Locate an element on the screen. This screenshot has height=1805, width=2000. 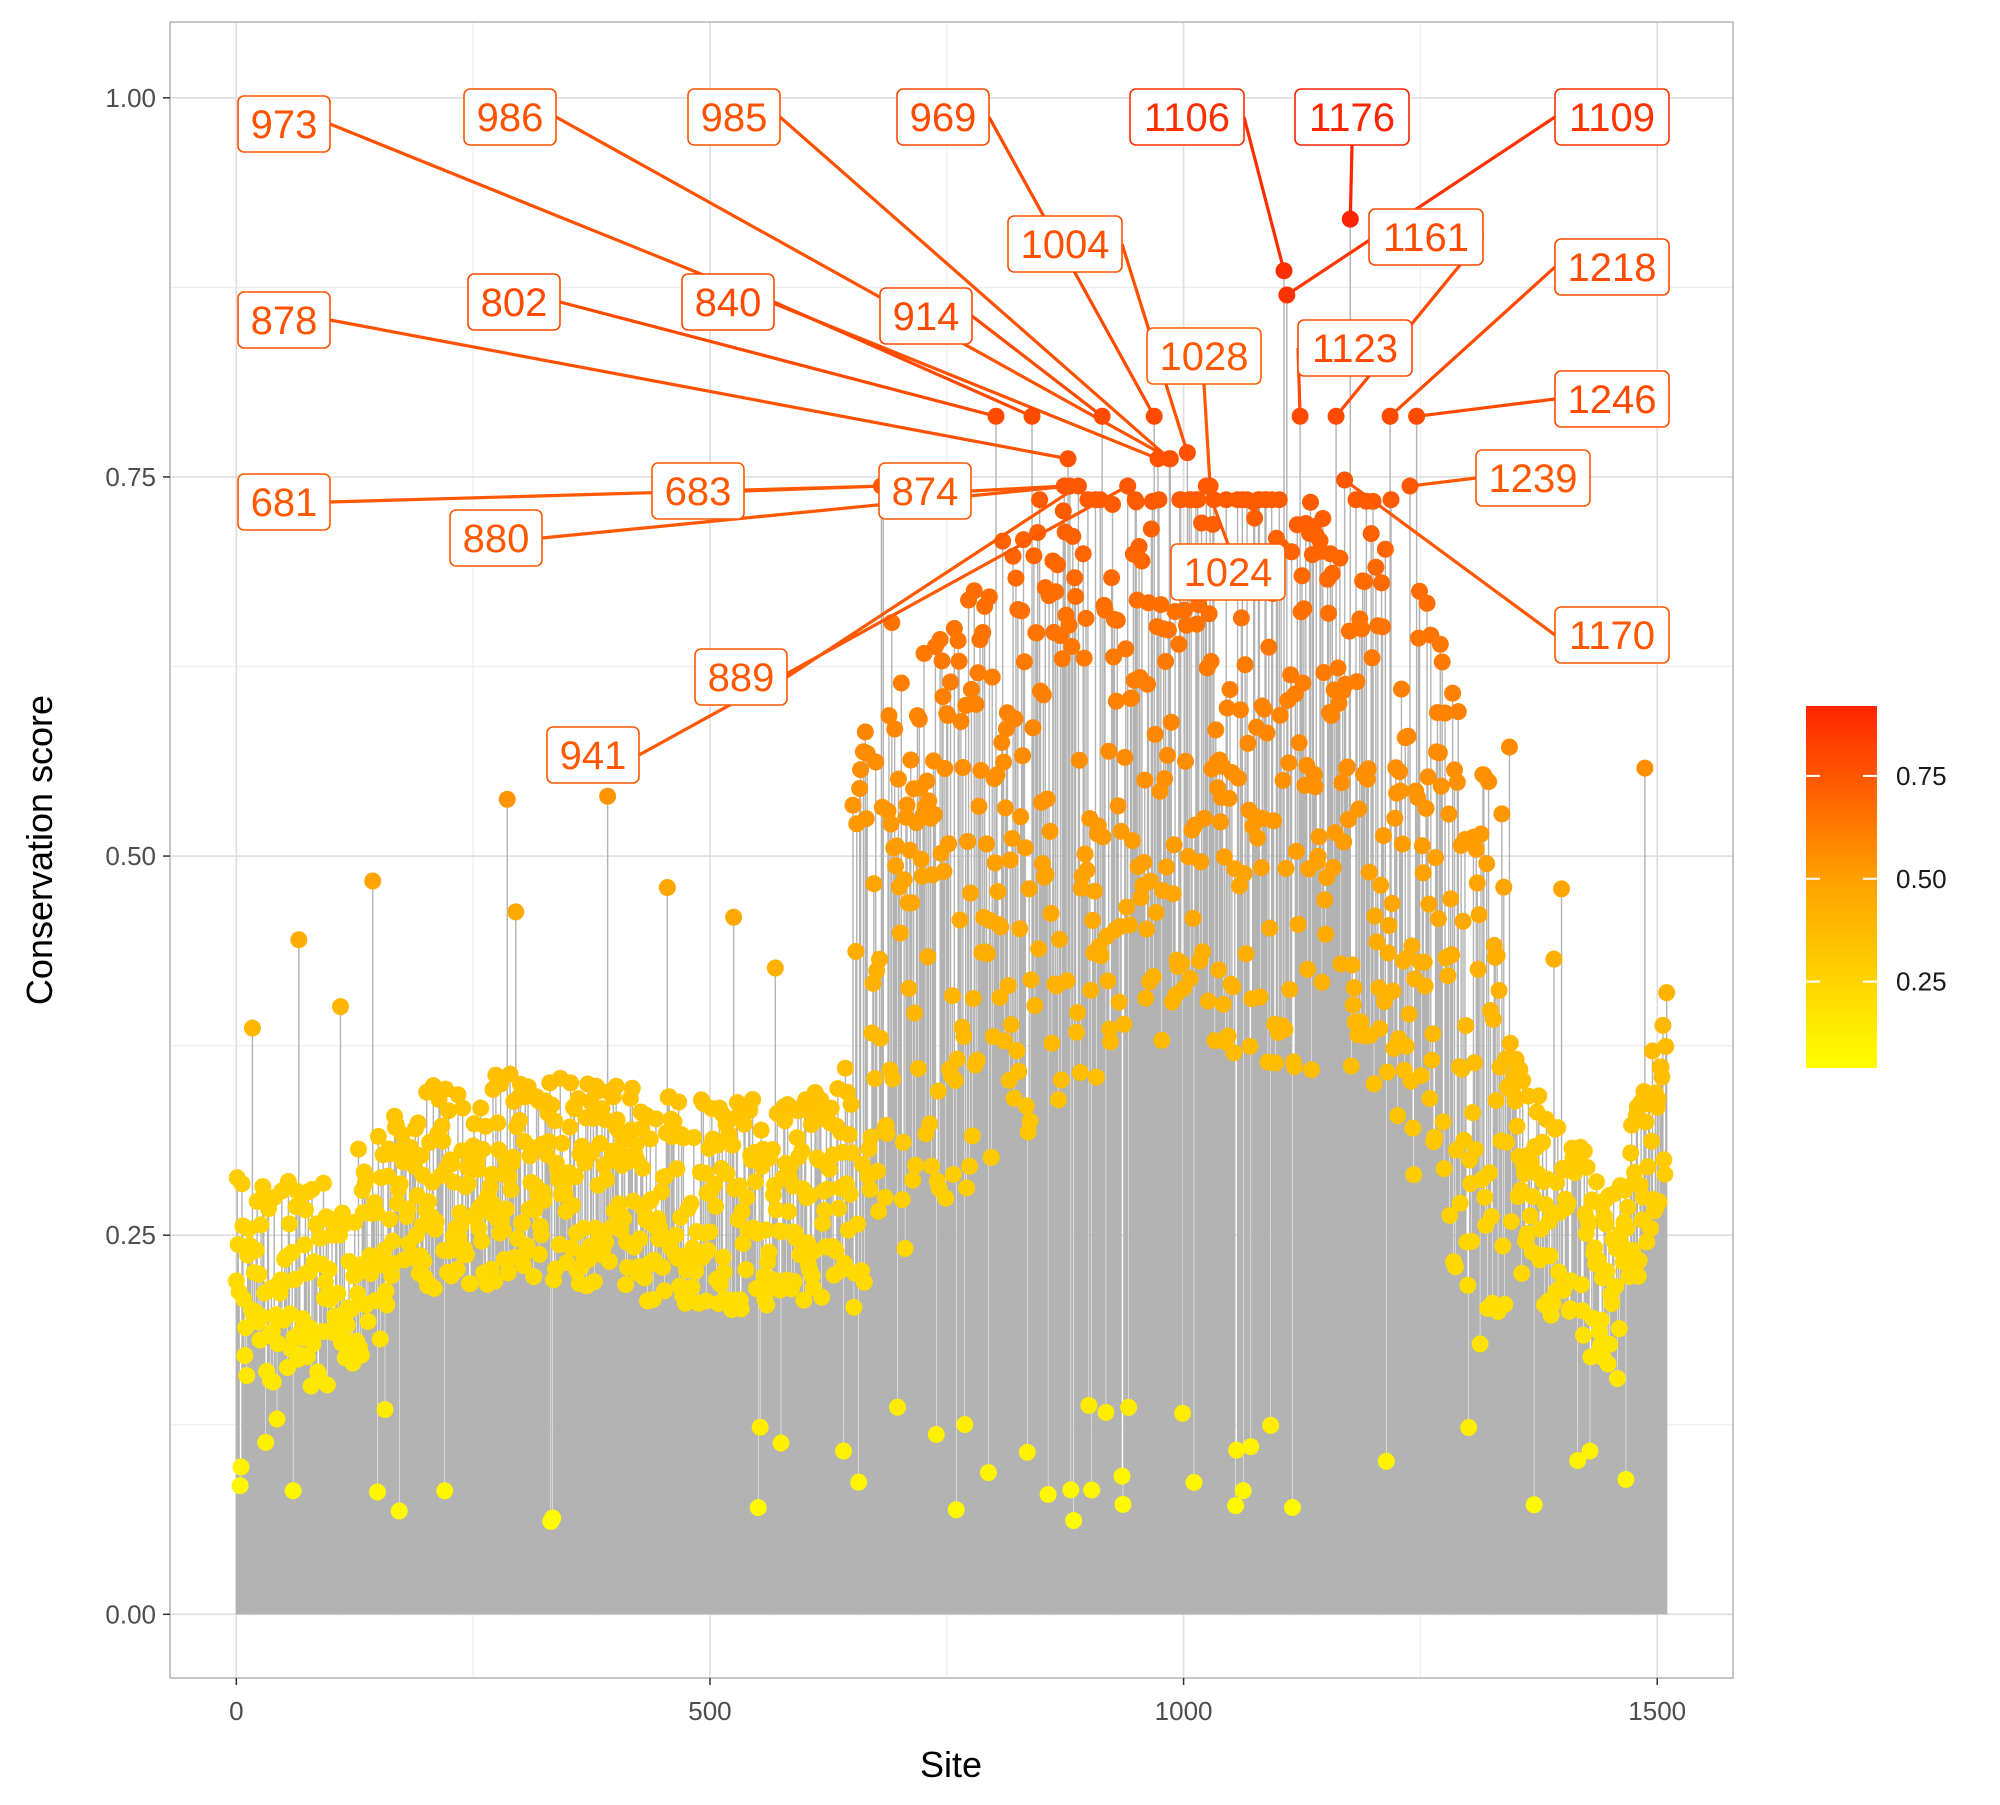
labeled-point is located at coordinates (1284, 271).